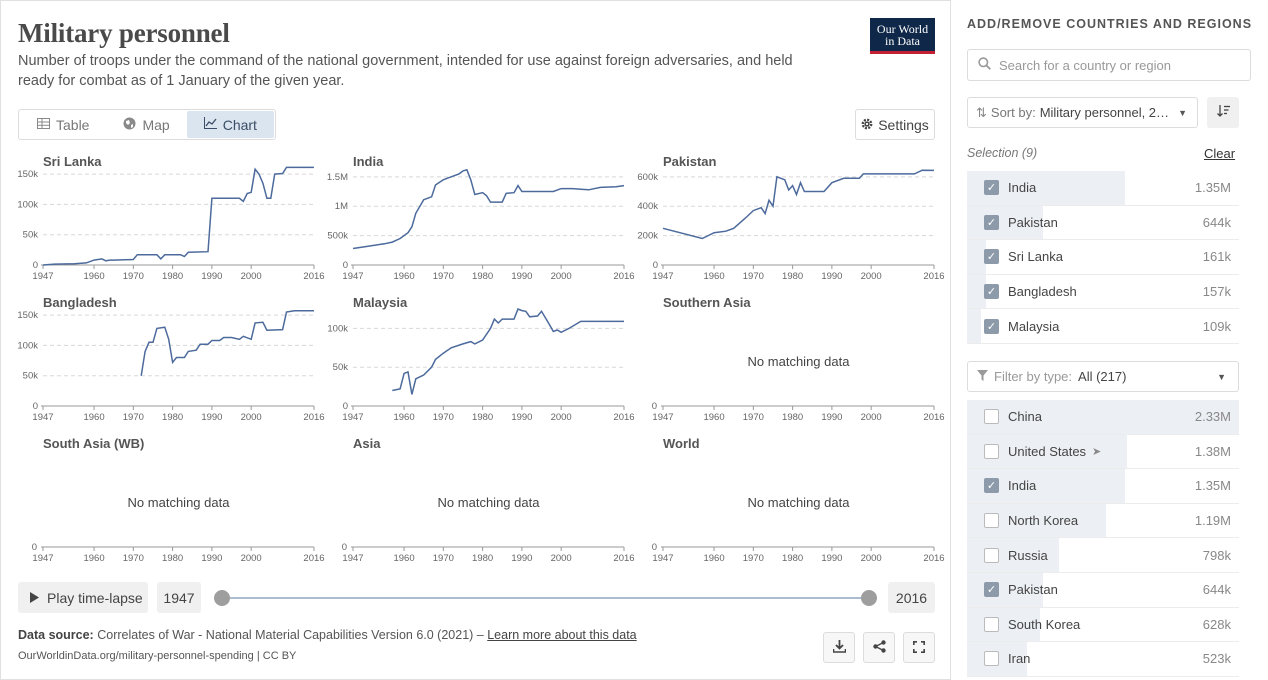 Image resolution: width=1268 pixels, height=680 pixels. I want to click on download-button, so click(839, 647).